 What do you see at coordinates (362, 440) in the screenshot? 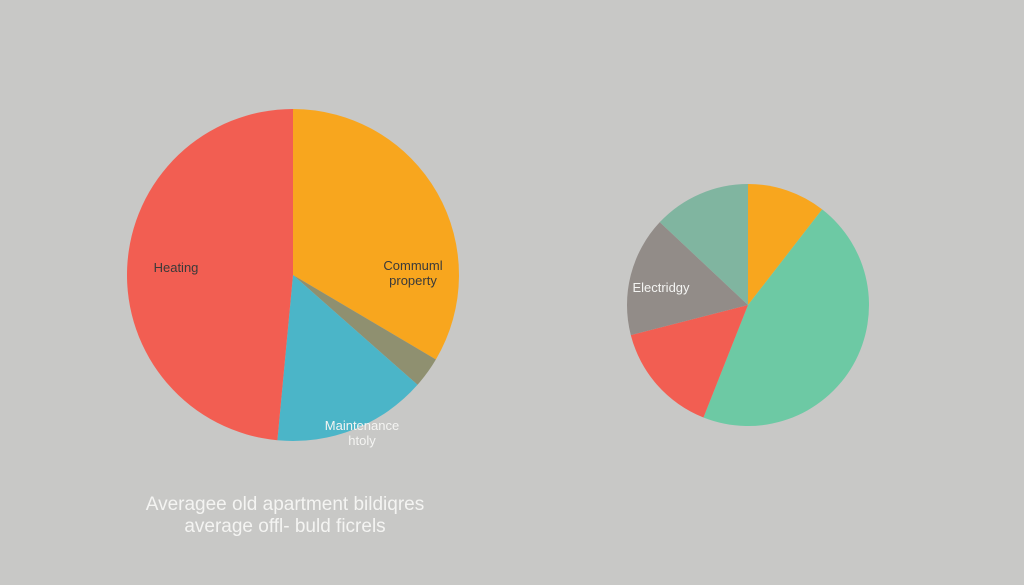
I see `pie-0-slice-2-label-1: htoly` at bounding box center [362, 440].